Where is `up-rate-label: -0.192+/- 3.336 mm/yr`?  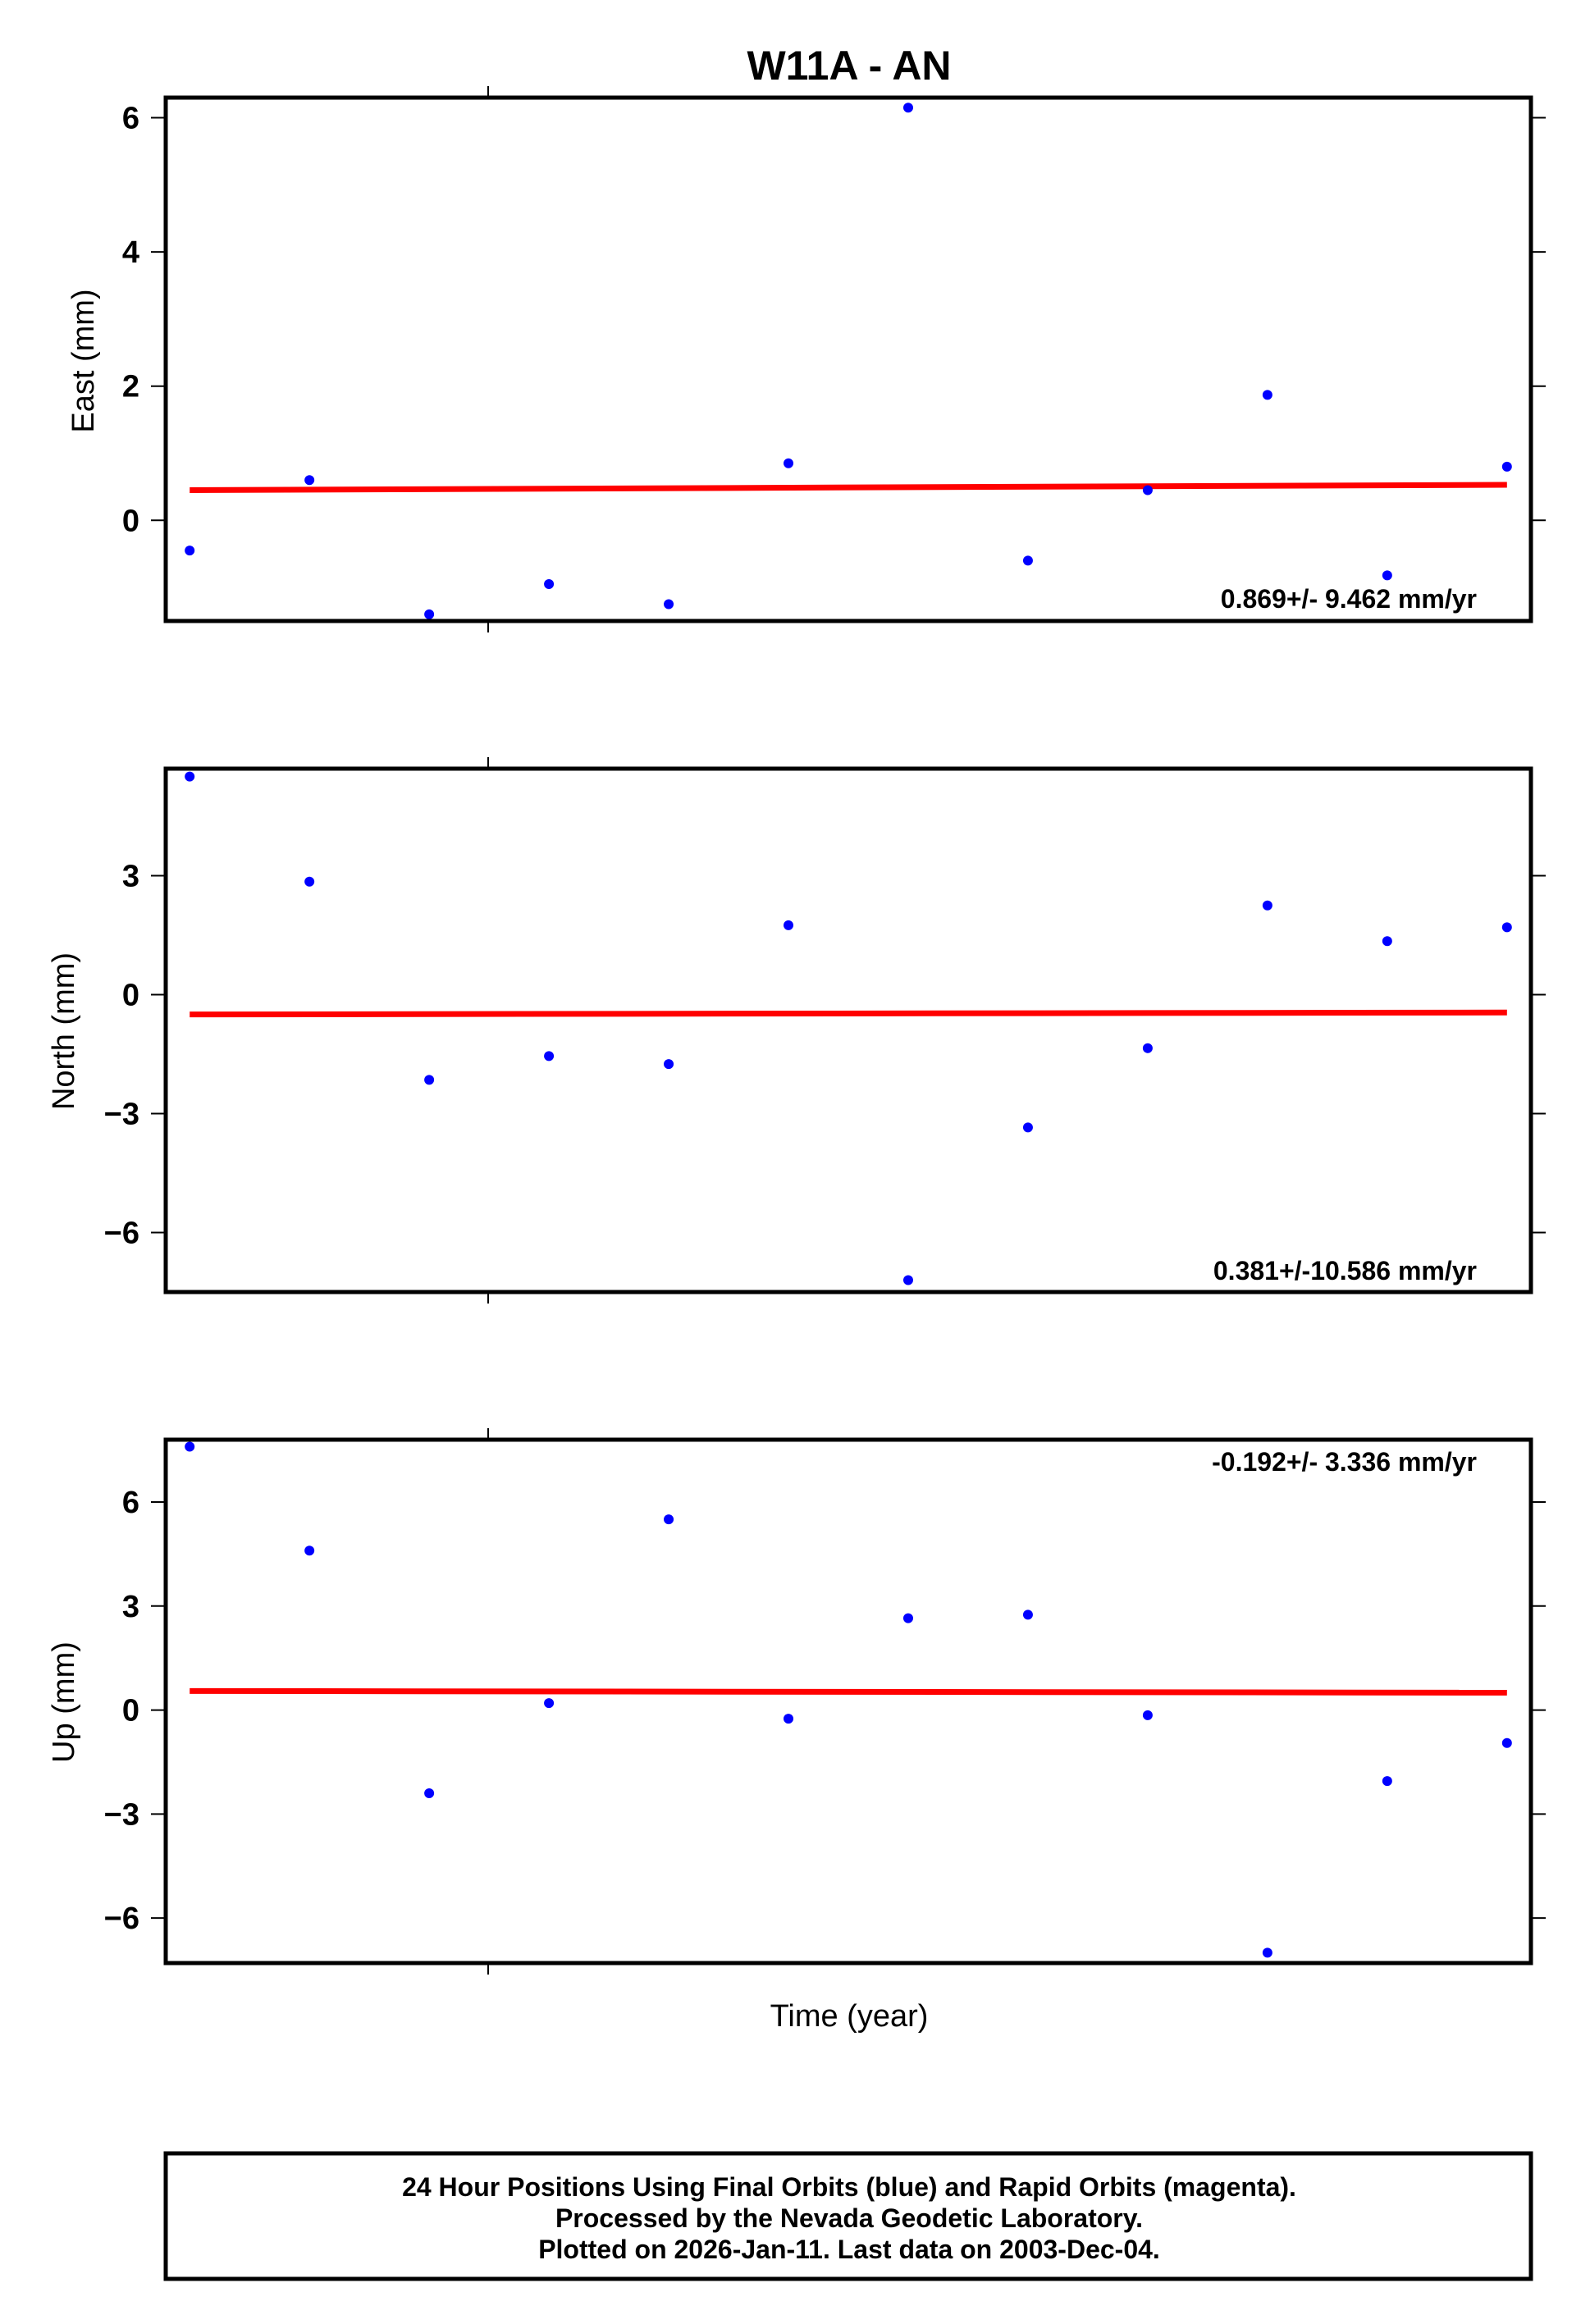
up-rate-label: -0.192+/- 3.336 mm/yr is located at coordinates (1344, 1462).